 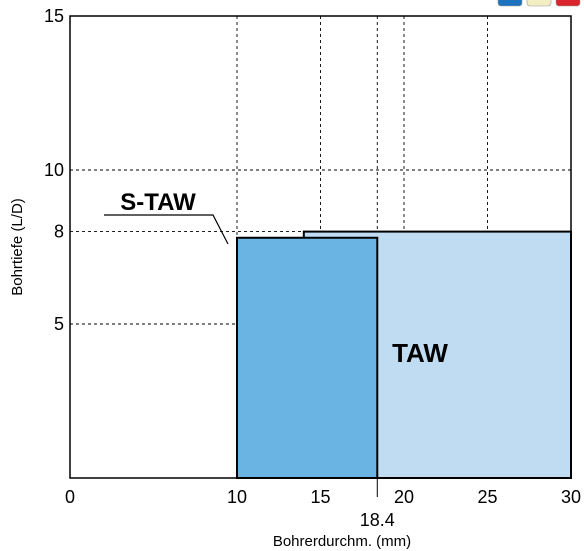 What do you see at coordinates (377, 520) in the screenshot?
I see `x-marker-label: 18.4` at bounding box center [377, 520].